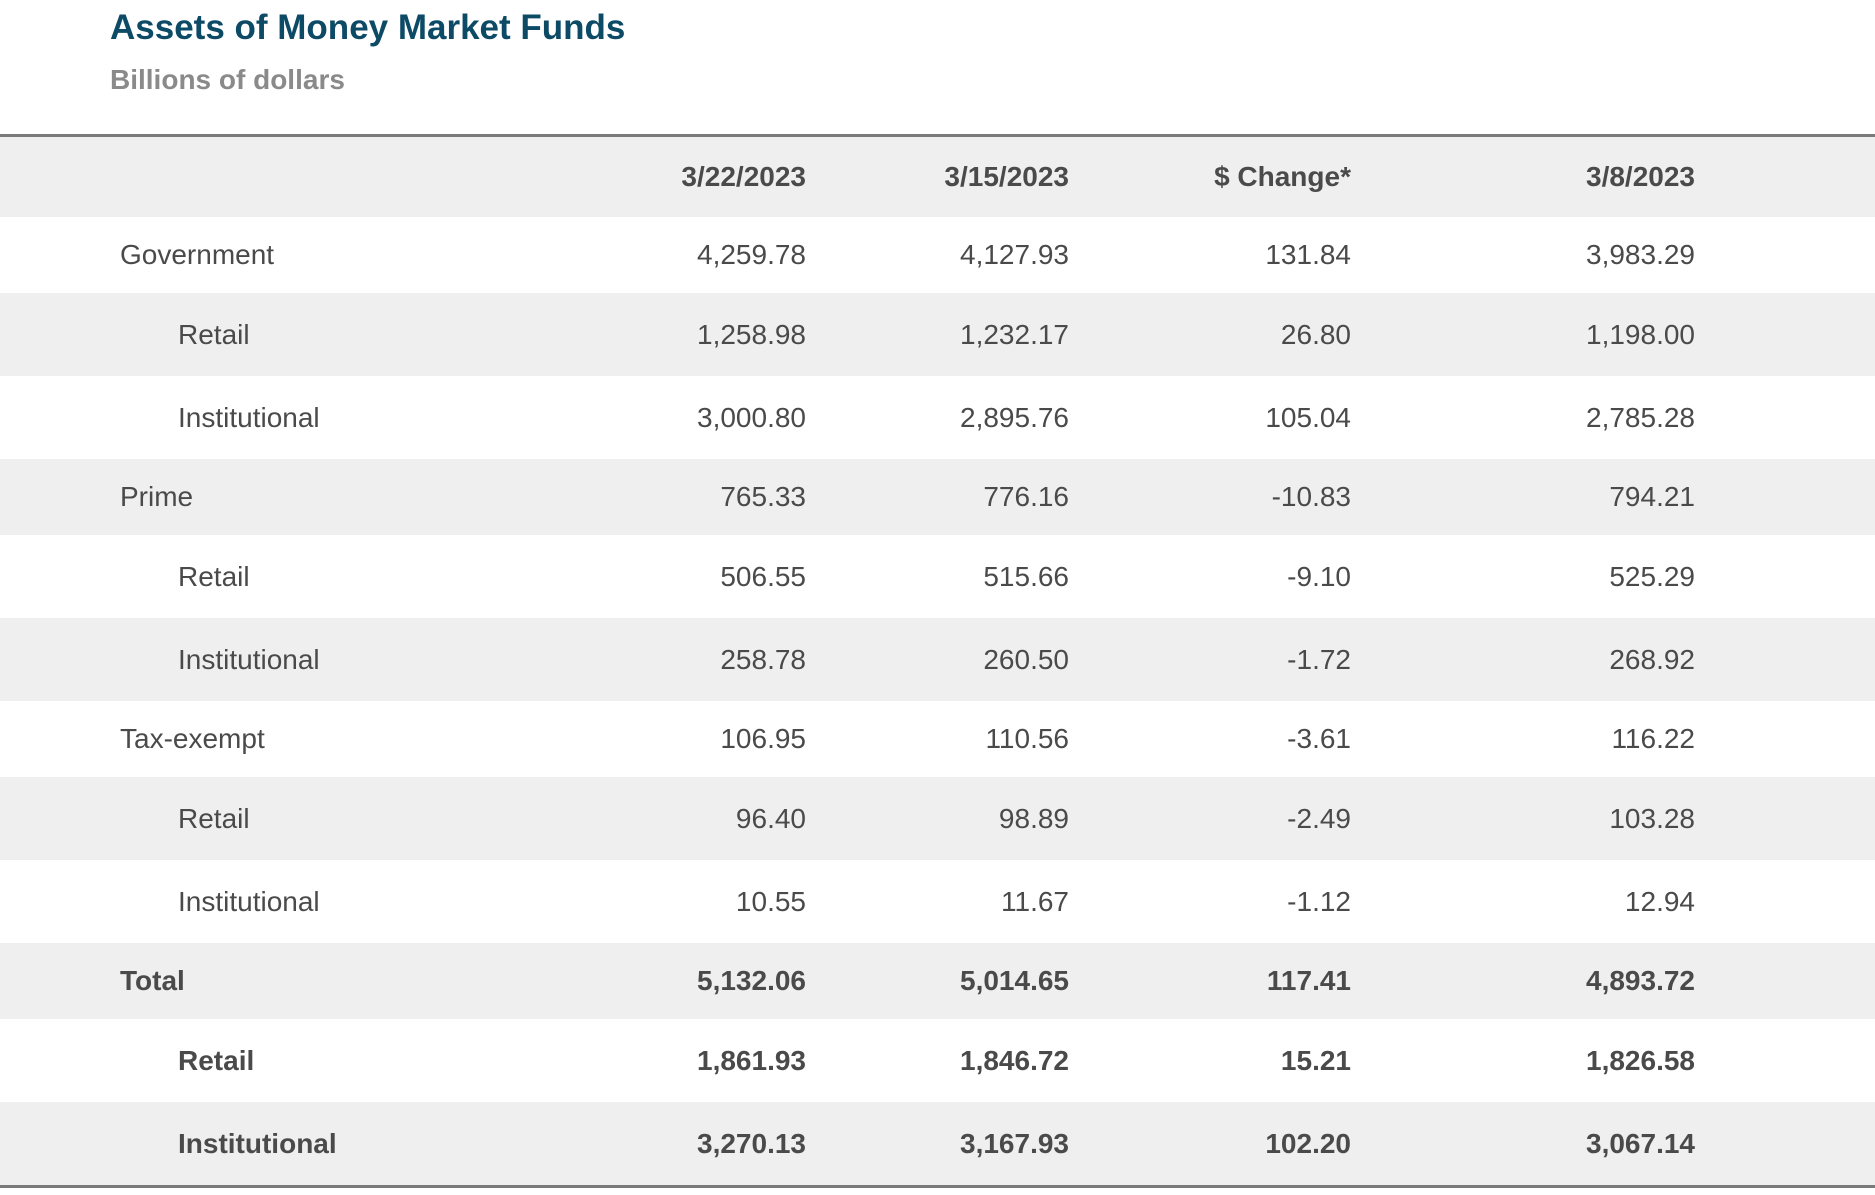 The image size is (1875, 1195). Describe the element at coordinates (1014, 1143) in the screenshot. I see `table-cell: 3,167.93` at that location.